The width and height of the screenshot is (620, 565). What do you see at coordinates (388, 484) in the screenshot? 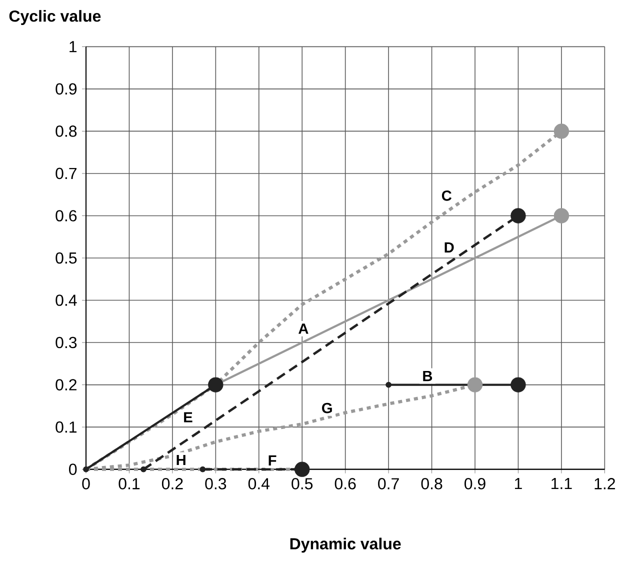
I see `x-tick-label: 0.7` at bounding box center [388, 484].